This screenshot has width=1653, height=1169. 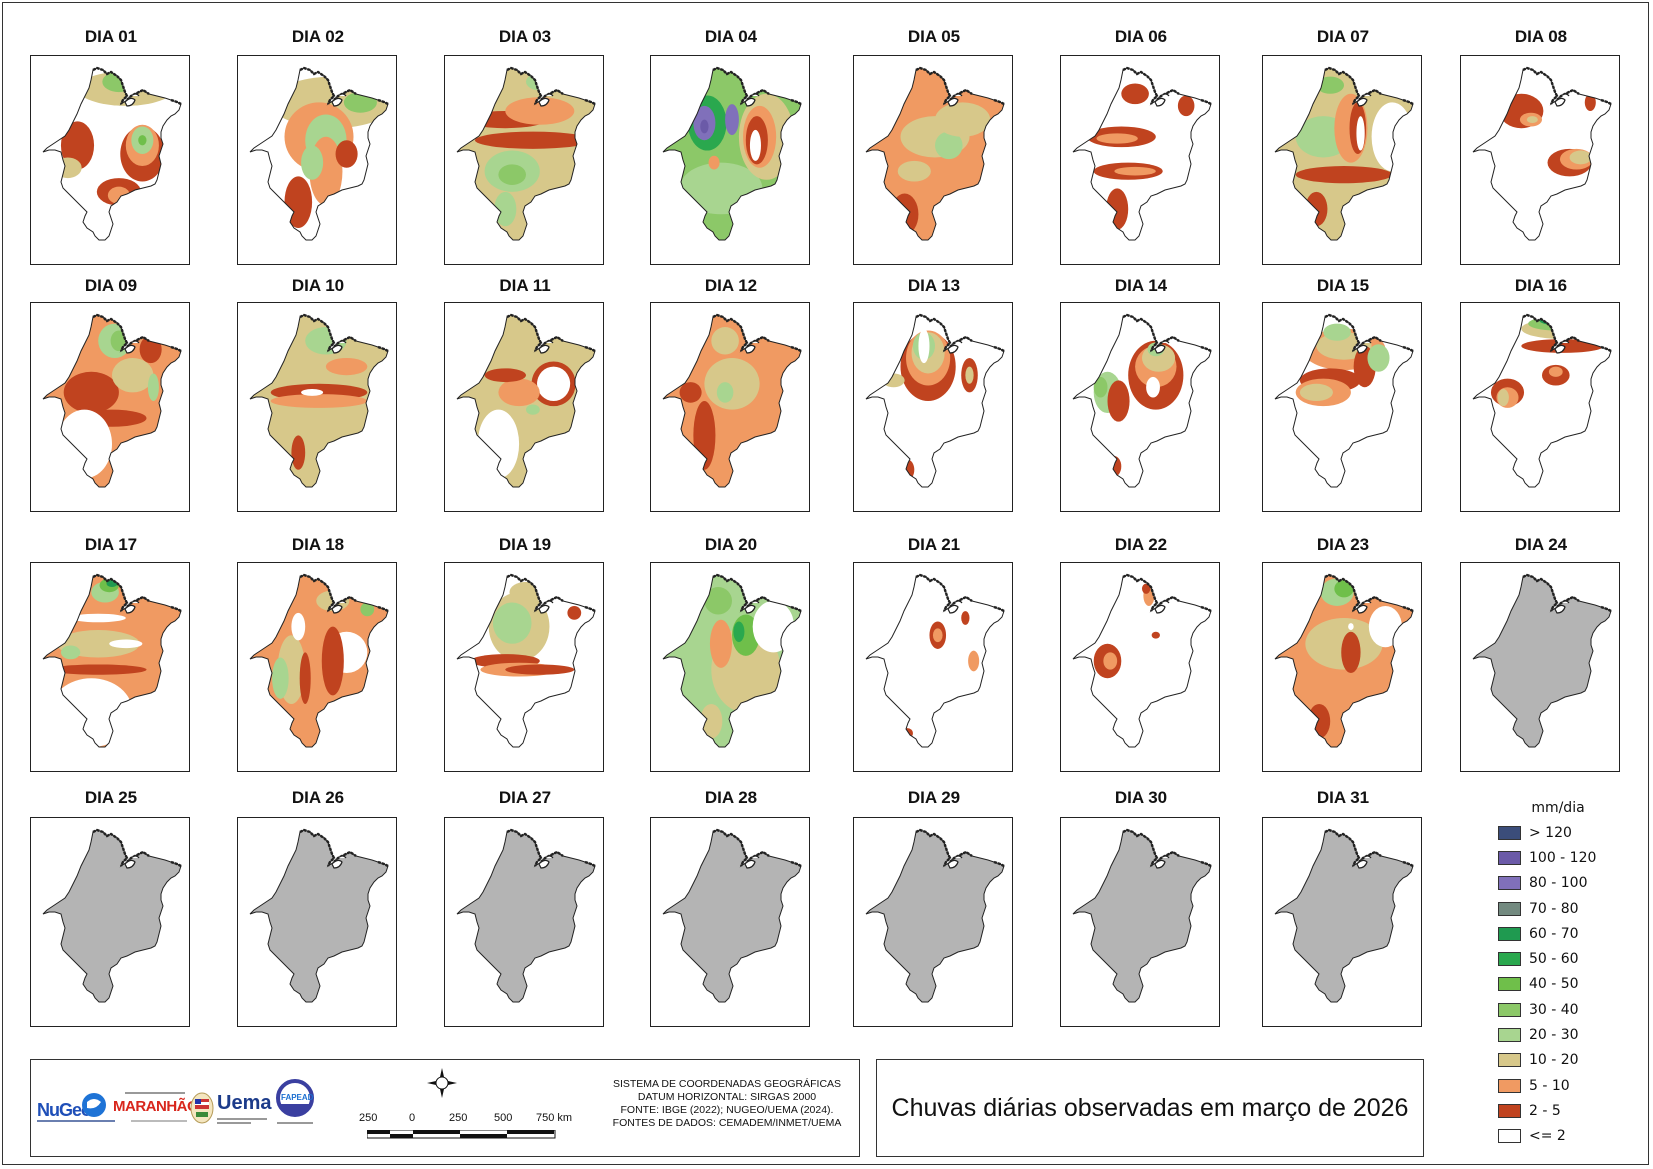 What do you see at coordinates (111, 36) in the screenshot?
I see `day-label: DIA 01` at bounding box center [111, 36].